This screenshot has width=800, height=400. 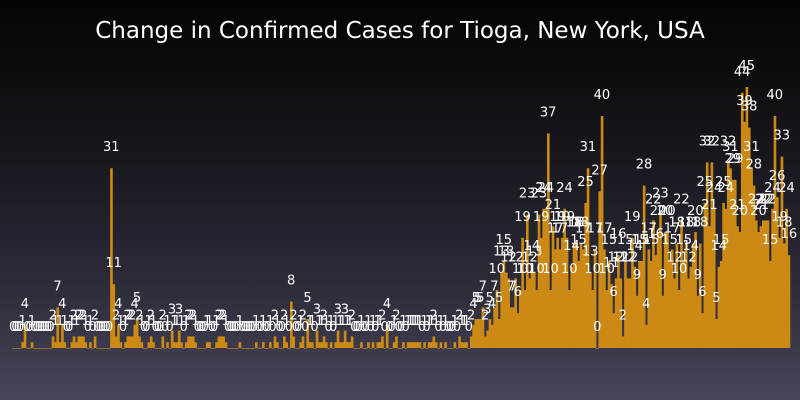 What do you see at coordinates (399, 327) in the screenshot?
I see `data-label-165: 0` at bounding box center [399, 327].